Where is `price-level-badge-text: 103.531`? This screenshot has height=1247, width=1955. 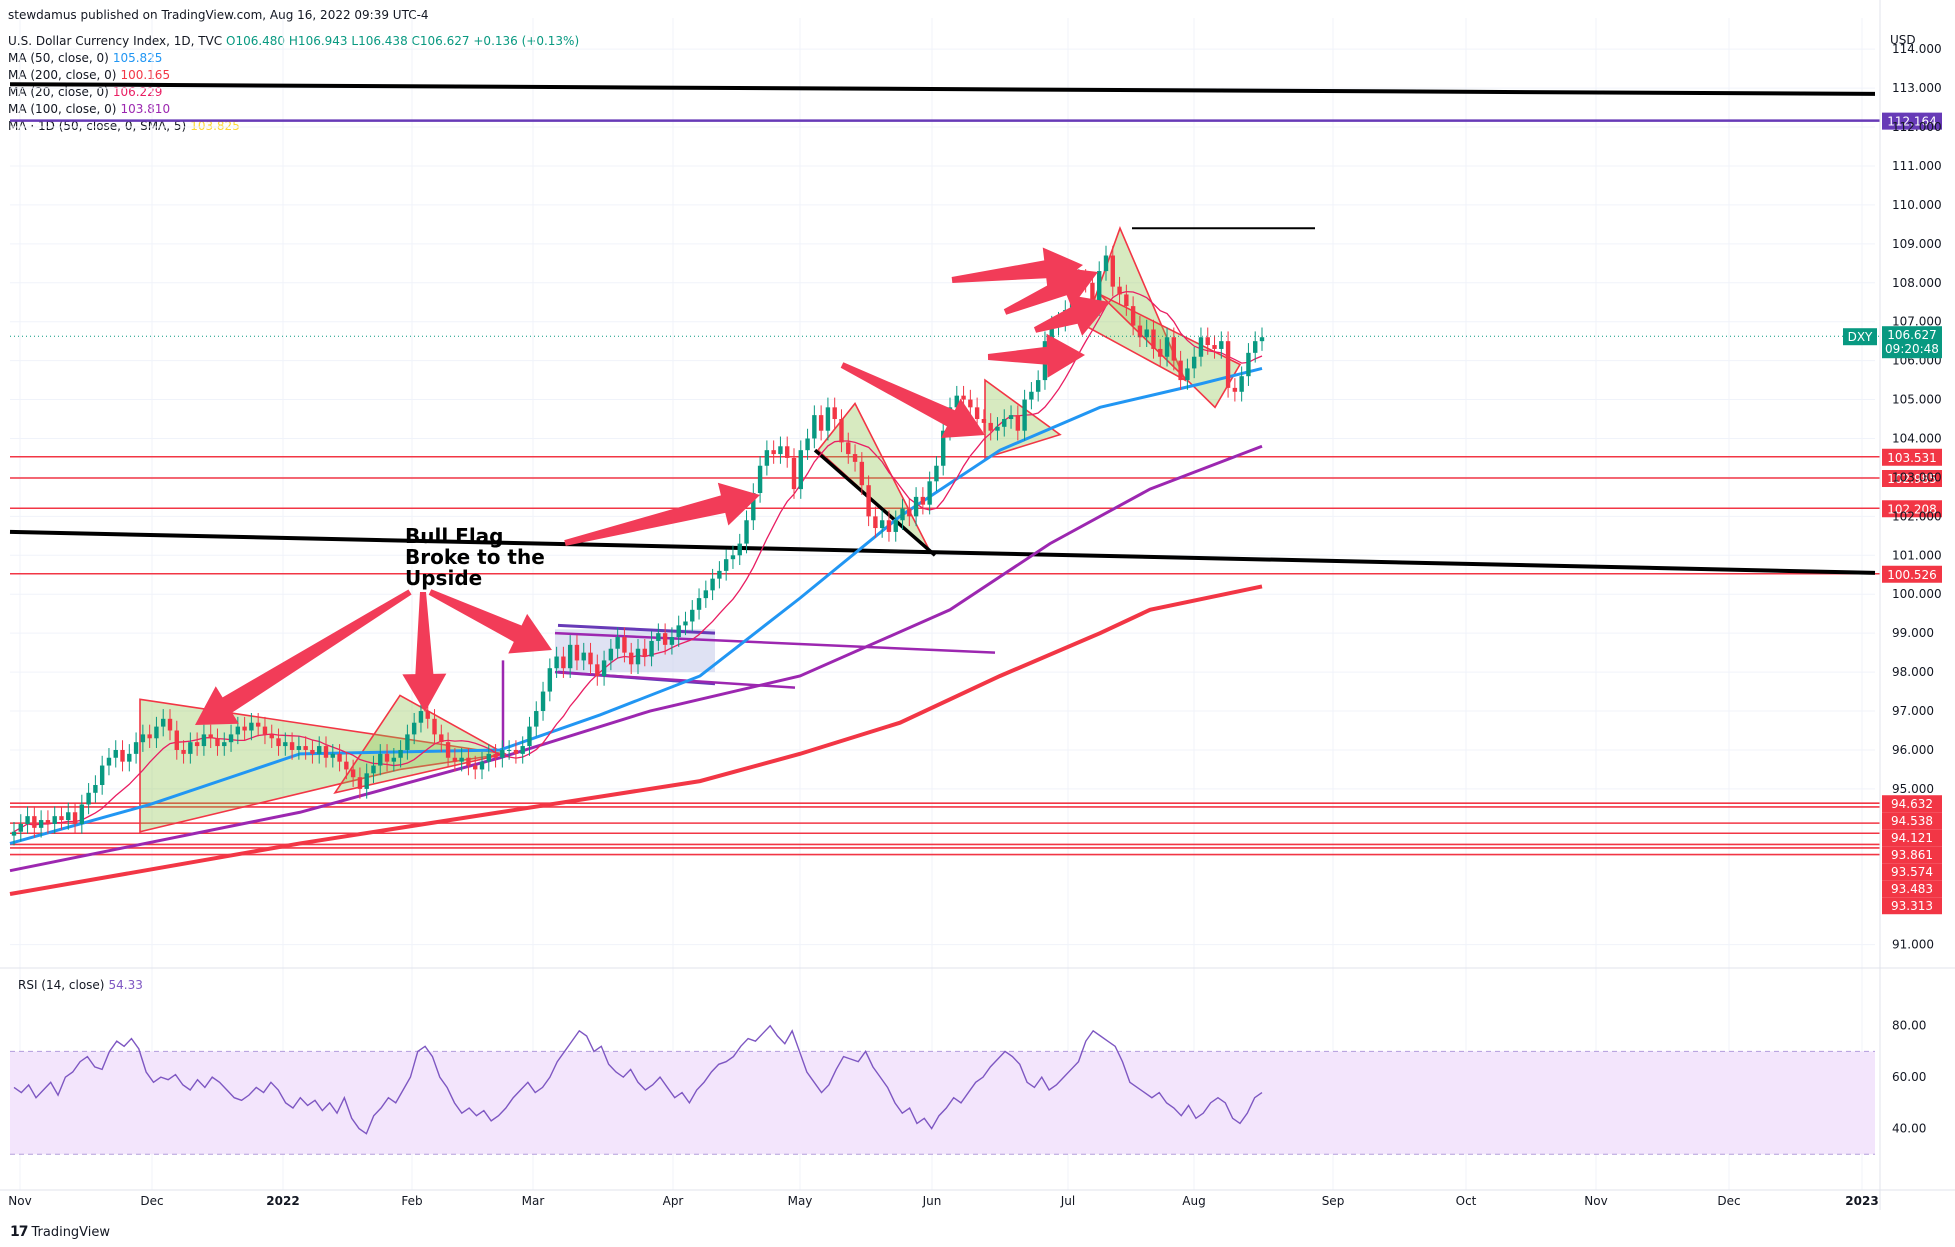 price-level-badge-text: 103.531 is located at coordinates (1912, 458).